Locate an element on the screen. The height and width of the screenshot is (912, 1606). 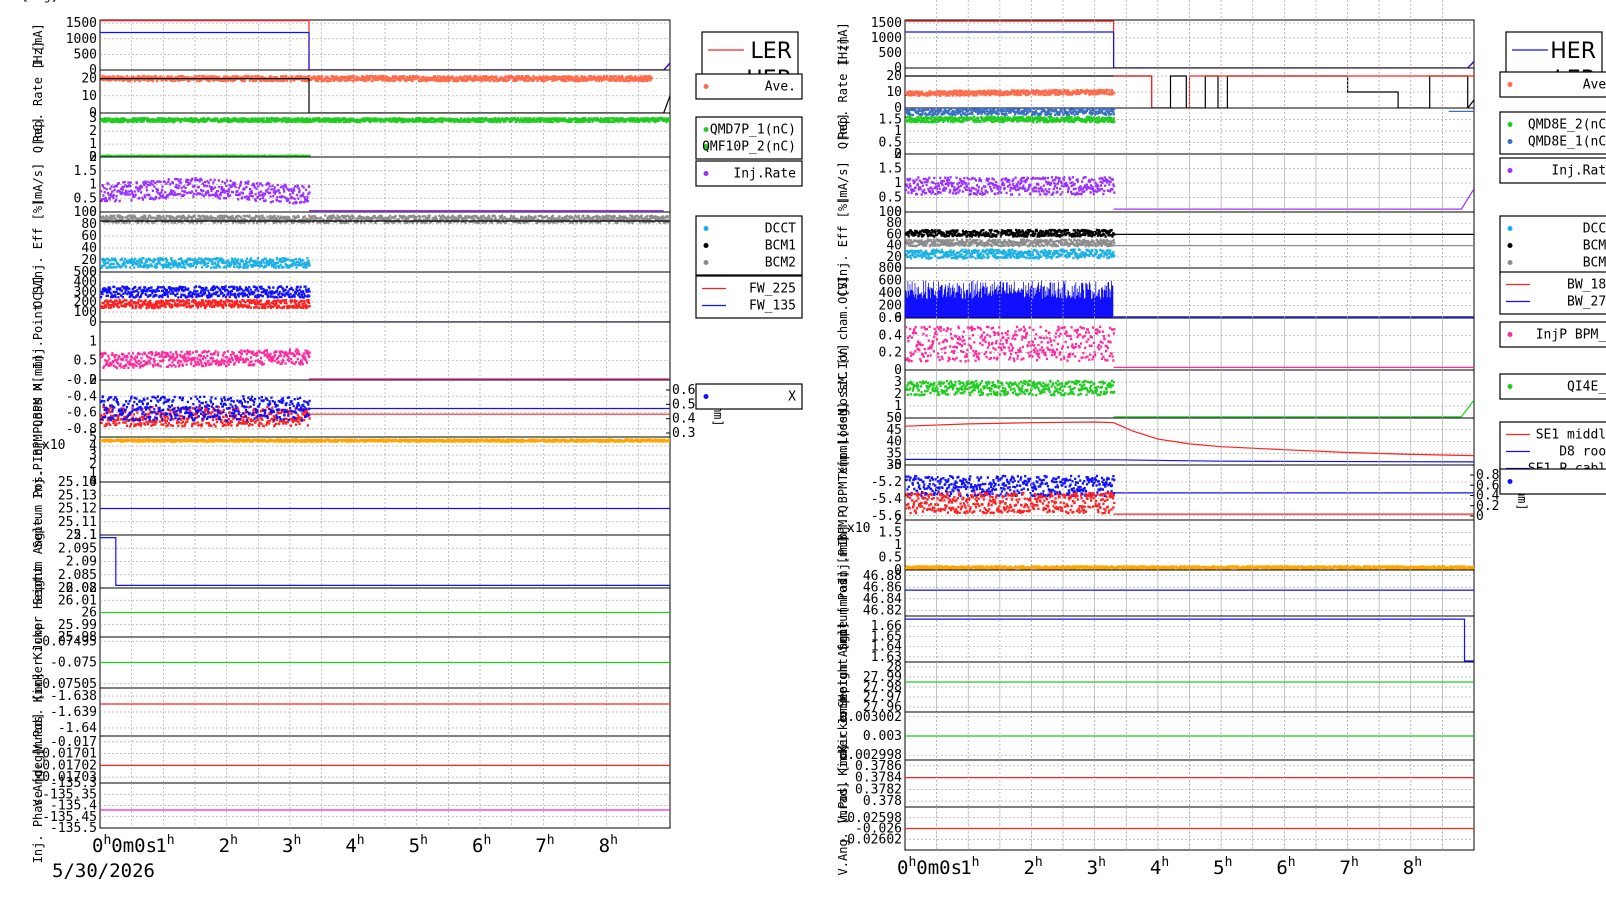
series-Inj.Rate2 is located at coordinates (1293, 199).